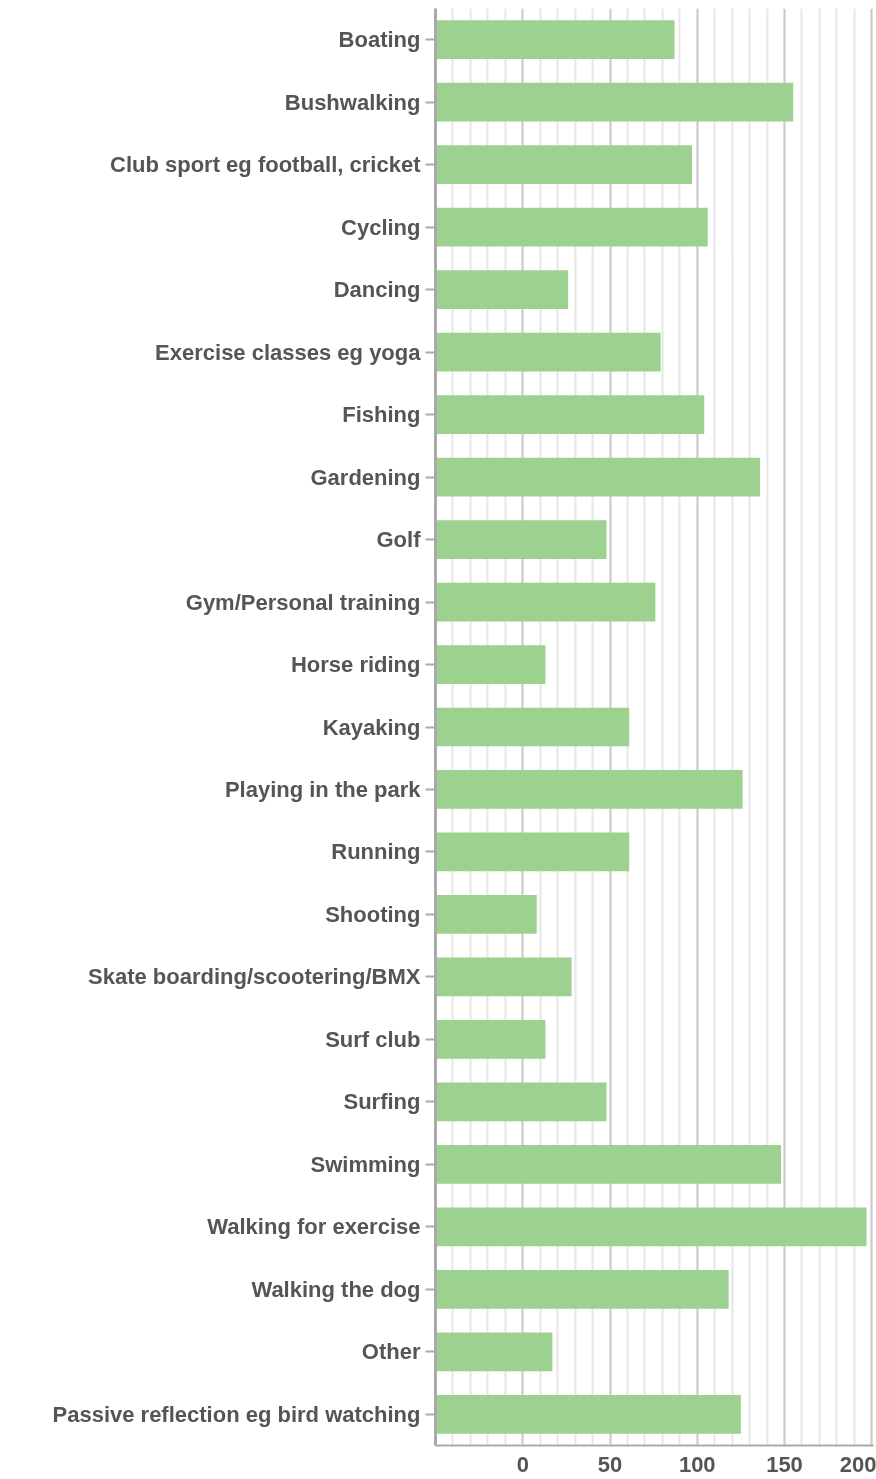  I want to click on x-tick-label: 150, so click(784, 1464).